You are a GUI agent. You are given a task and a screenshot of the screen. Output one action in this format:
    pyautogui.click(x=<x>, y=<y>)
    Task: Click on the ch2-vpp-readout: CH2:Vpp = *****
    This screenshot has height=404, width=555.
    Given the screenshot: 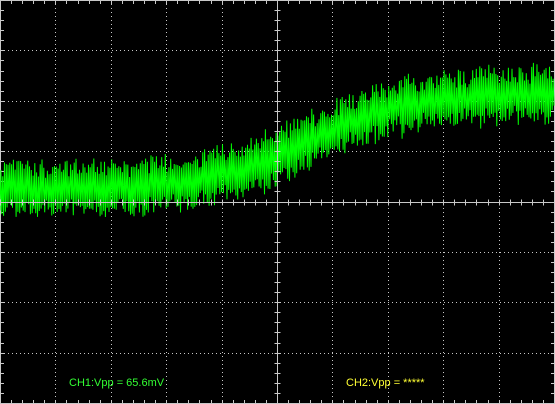 What is the action you would take?
    pyautogui.click(x=385, y=383)
    